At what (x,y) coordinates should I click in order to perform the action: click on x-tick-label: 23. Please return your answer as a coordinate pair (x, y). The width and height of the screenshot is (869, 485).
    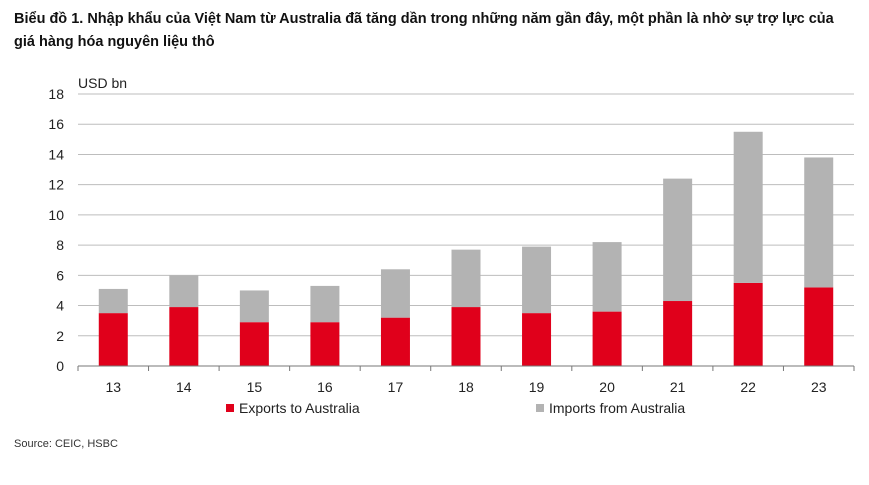
    Looking at the image, I should click on (819, 387).